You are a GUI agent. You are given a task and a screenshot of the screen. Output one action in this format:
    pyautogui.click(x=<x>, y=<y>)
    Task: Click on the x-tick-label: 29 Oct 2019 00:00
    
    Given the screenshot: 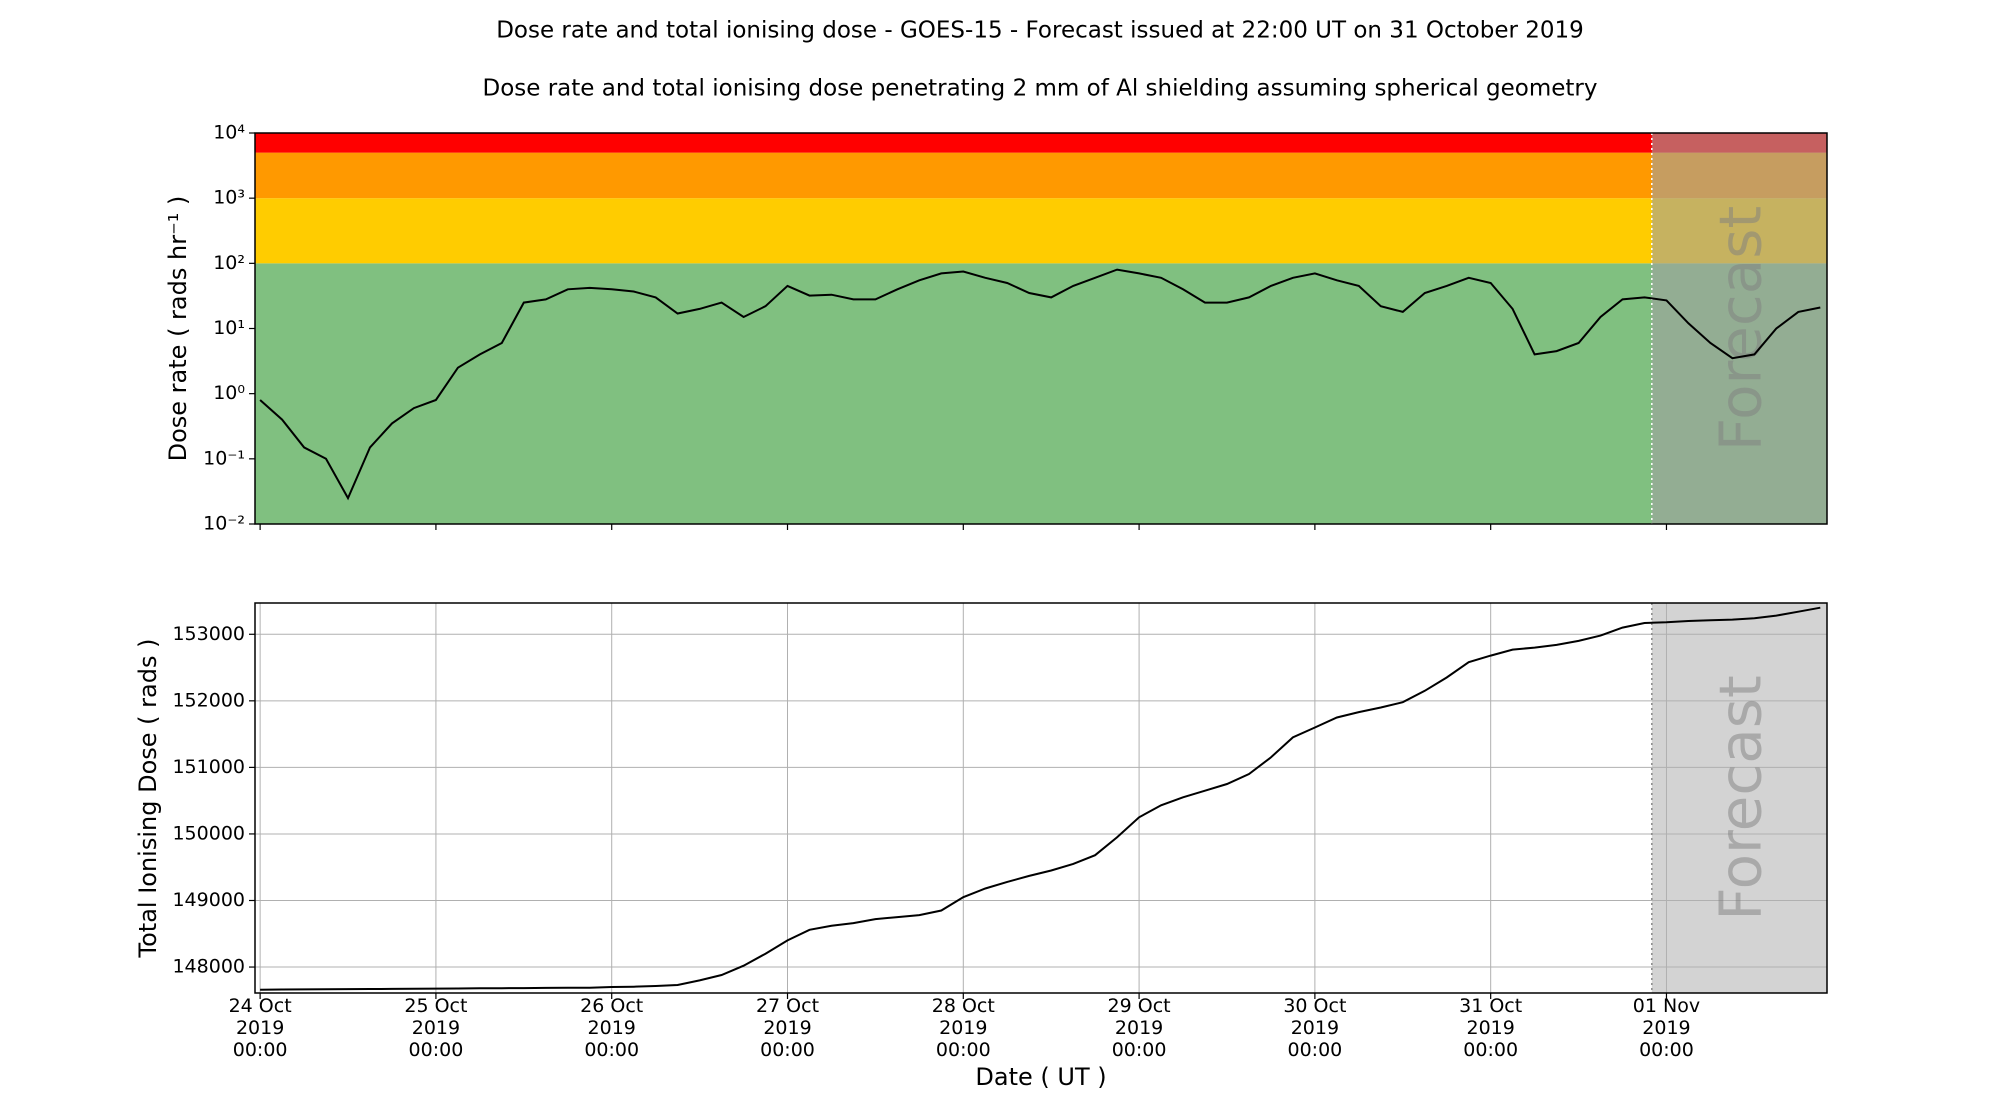 What is the action you would take?
    pyautogui.click(x=1139, y=1028)
    